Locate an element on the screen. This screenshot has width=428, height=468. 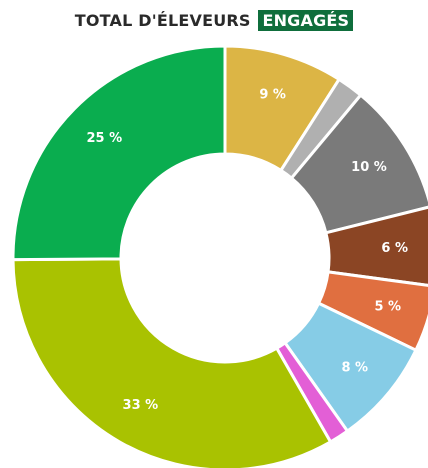
slice-label: 9 % is located at coordinates (272, 94).